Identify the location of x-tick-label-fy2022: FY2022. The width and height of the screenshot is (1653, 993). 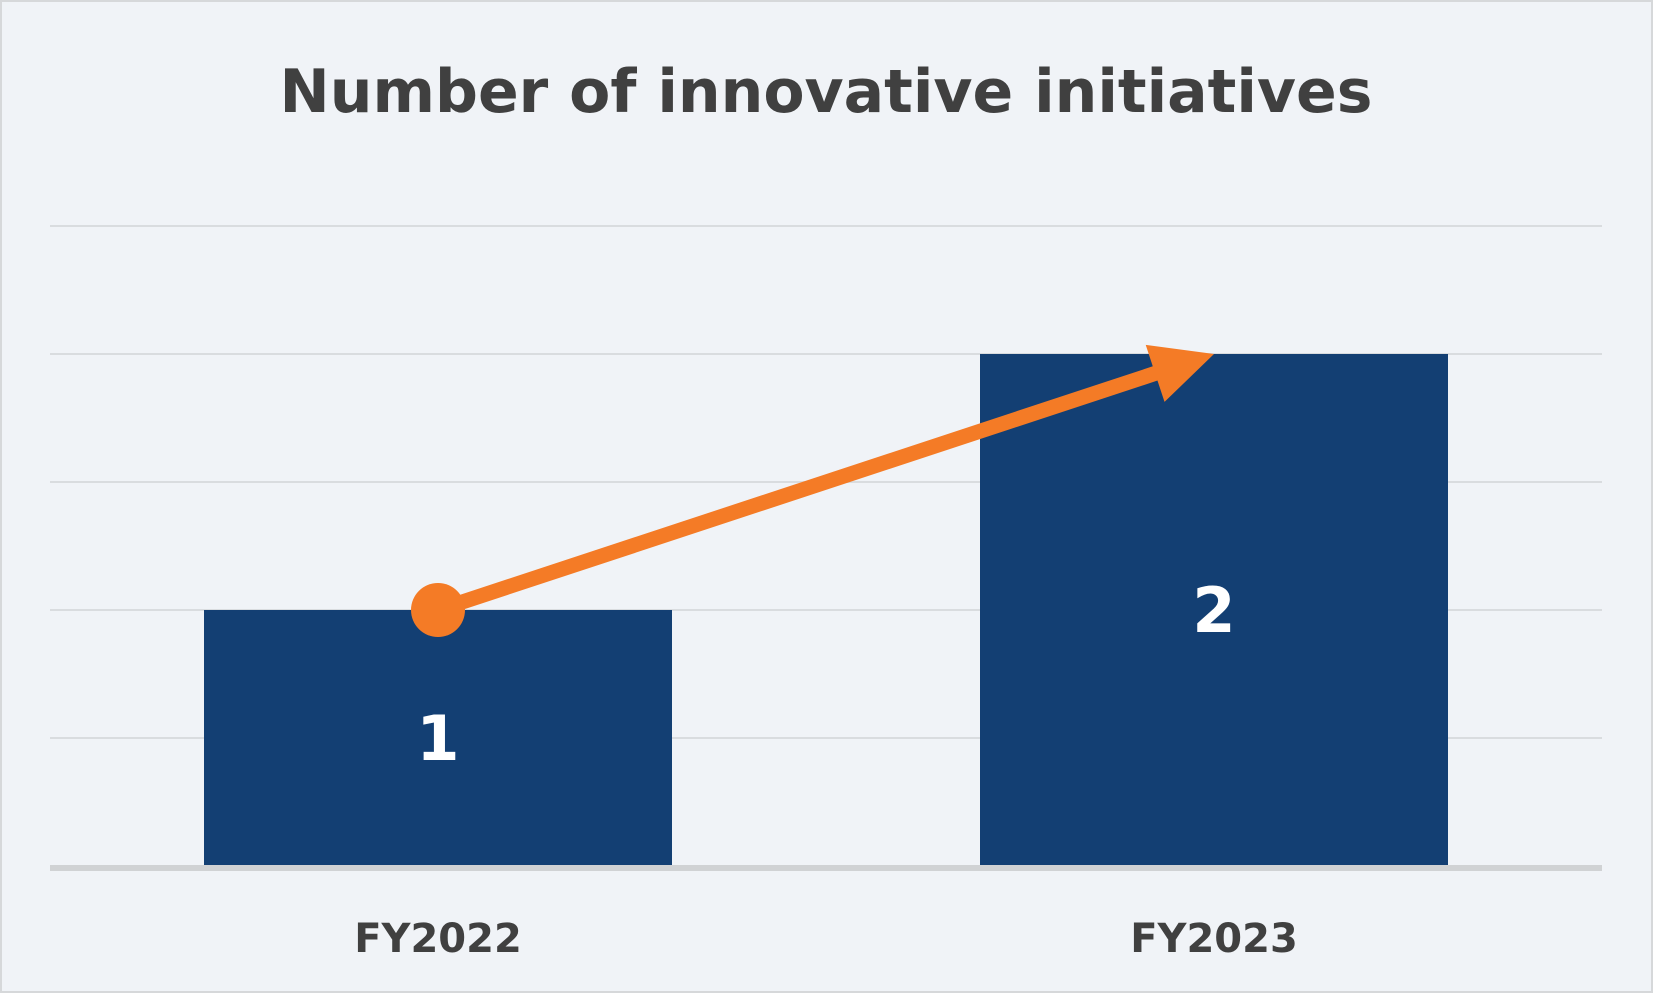
(438, 939).